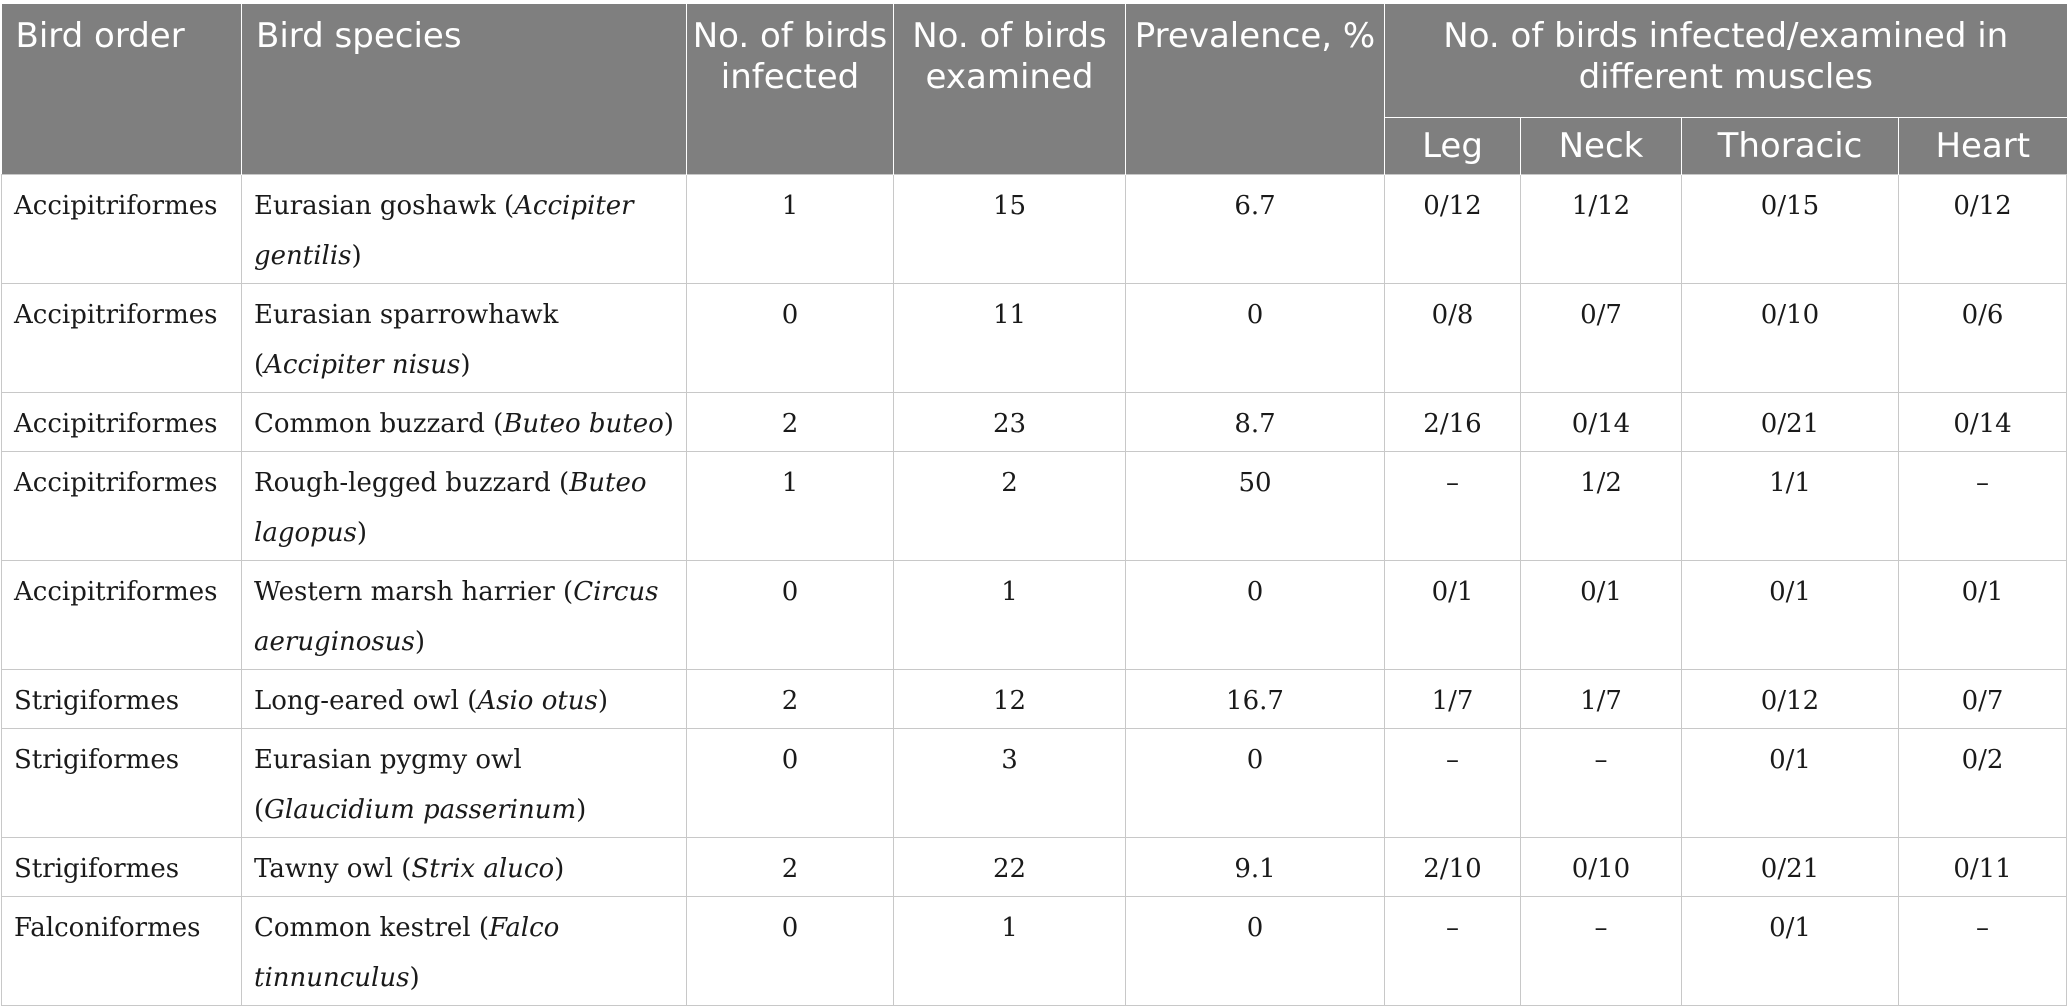 The image size is (2067, 1006). I want to click on species-scientific: Buteo lagopus, so click(450, 508).